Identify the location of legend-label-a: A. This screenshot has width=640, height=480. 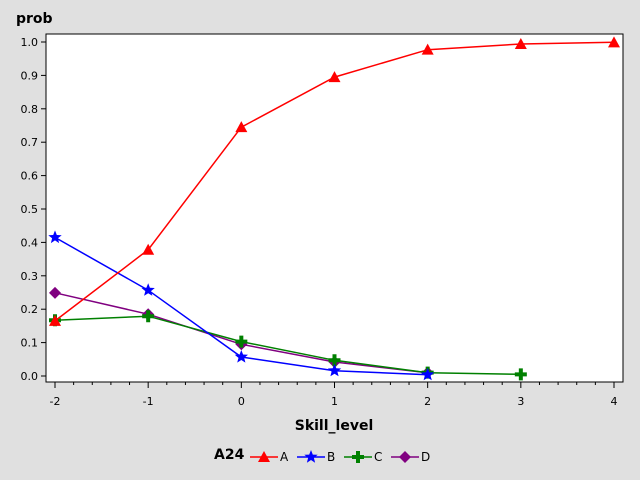
(284, 457).